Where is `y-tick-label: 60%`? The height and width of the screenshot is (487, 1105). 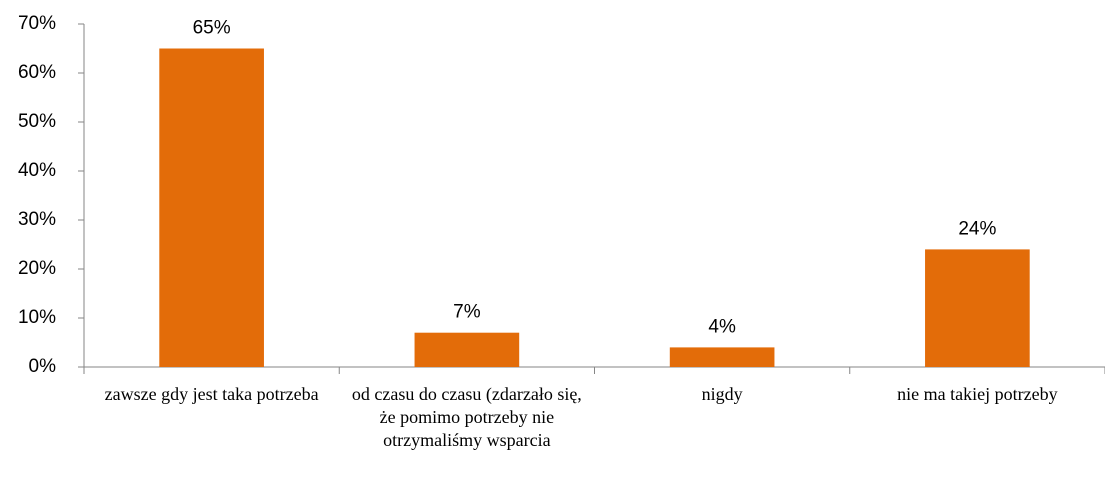
y-tick-label: 60% is located at coordinates (37, 72).